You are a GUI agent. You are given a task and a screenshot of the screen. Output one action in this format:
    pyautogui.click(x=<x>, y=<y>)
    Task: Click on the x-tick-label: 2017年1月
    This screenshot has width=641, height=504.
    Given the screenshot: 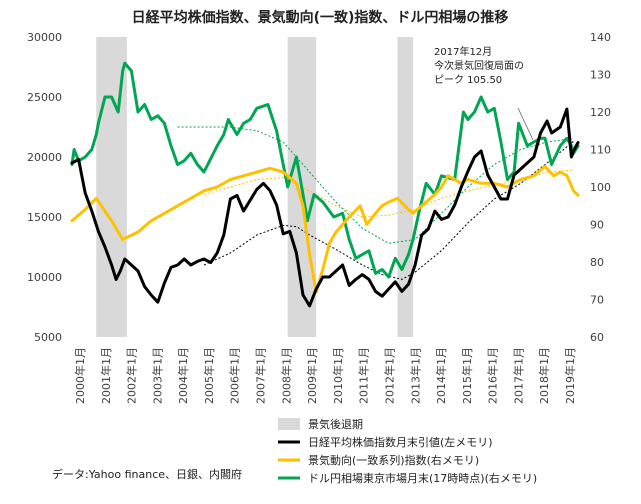 What is the action you would take?
    pyautogui.click(x=518, y=375)
    